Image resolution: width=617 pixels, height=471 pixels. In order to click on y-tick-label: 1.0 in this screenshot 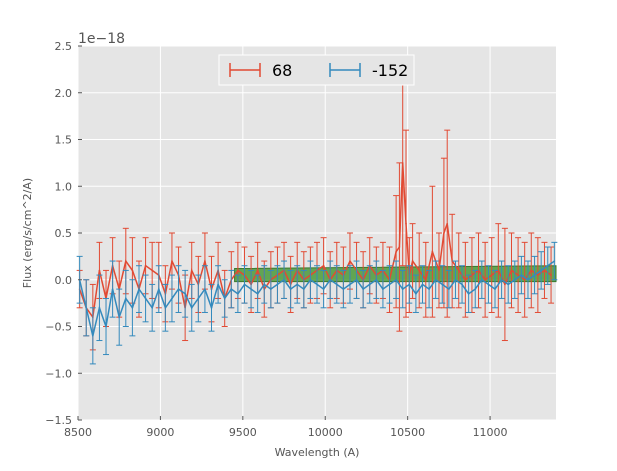, I will do `click(64, 186)`.